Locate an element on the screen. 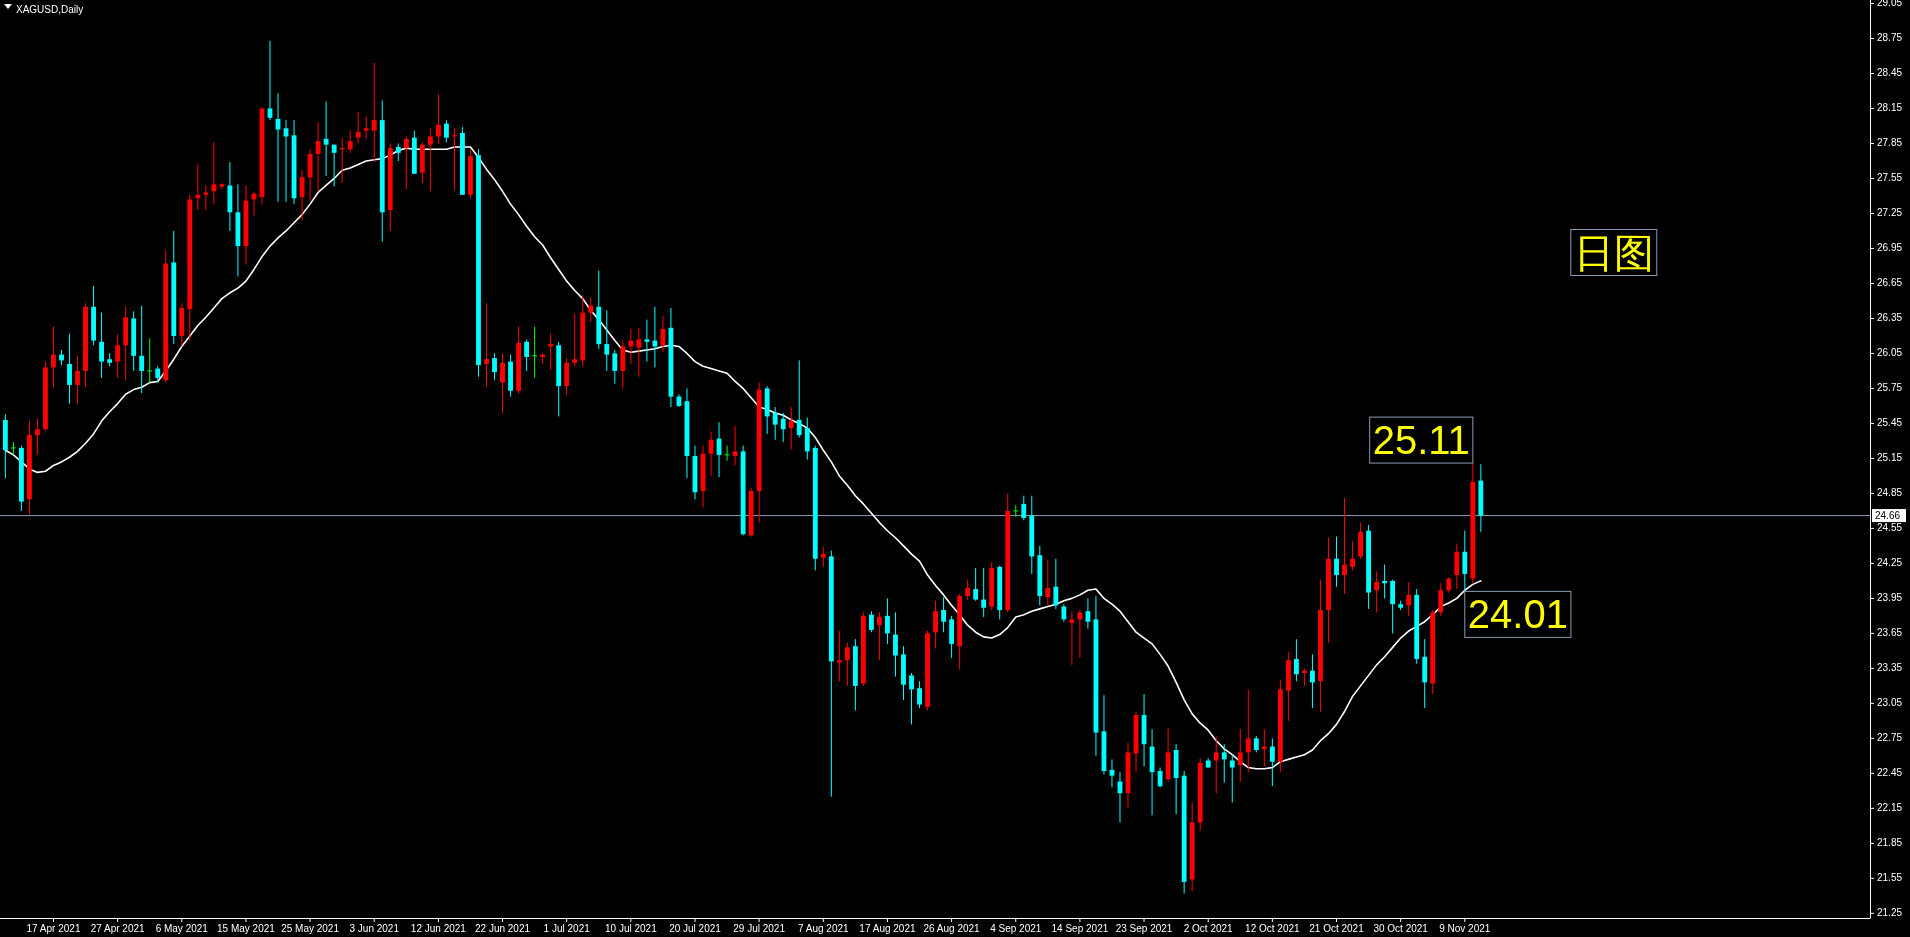 This screenshot has width=1910, height=937. y-tick-label: 25.75 is located at coordinates (1890, 388).